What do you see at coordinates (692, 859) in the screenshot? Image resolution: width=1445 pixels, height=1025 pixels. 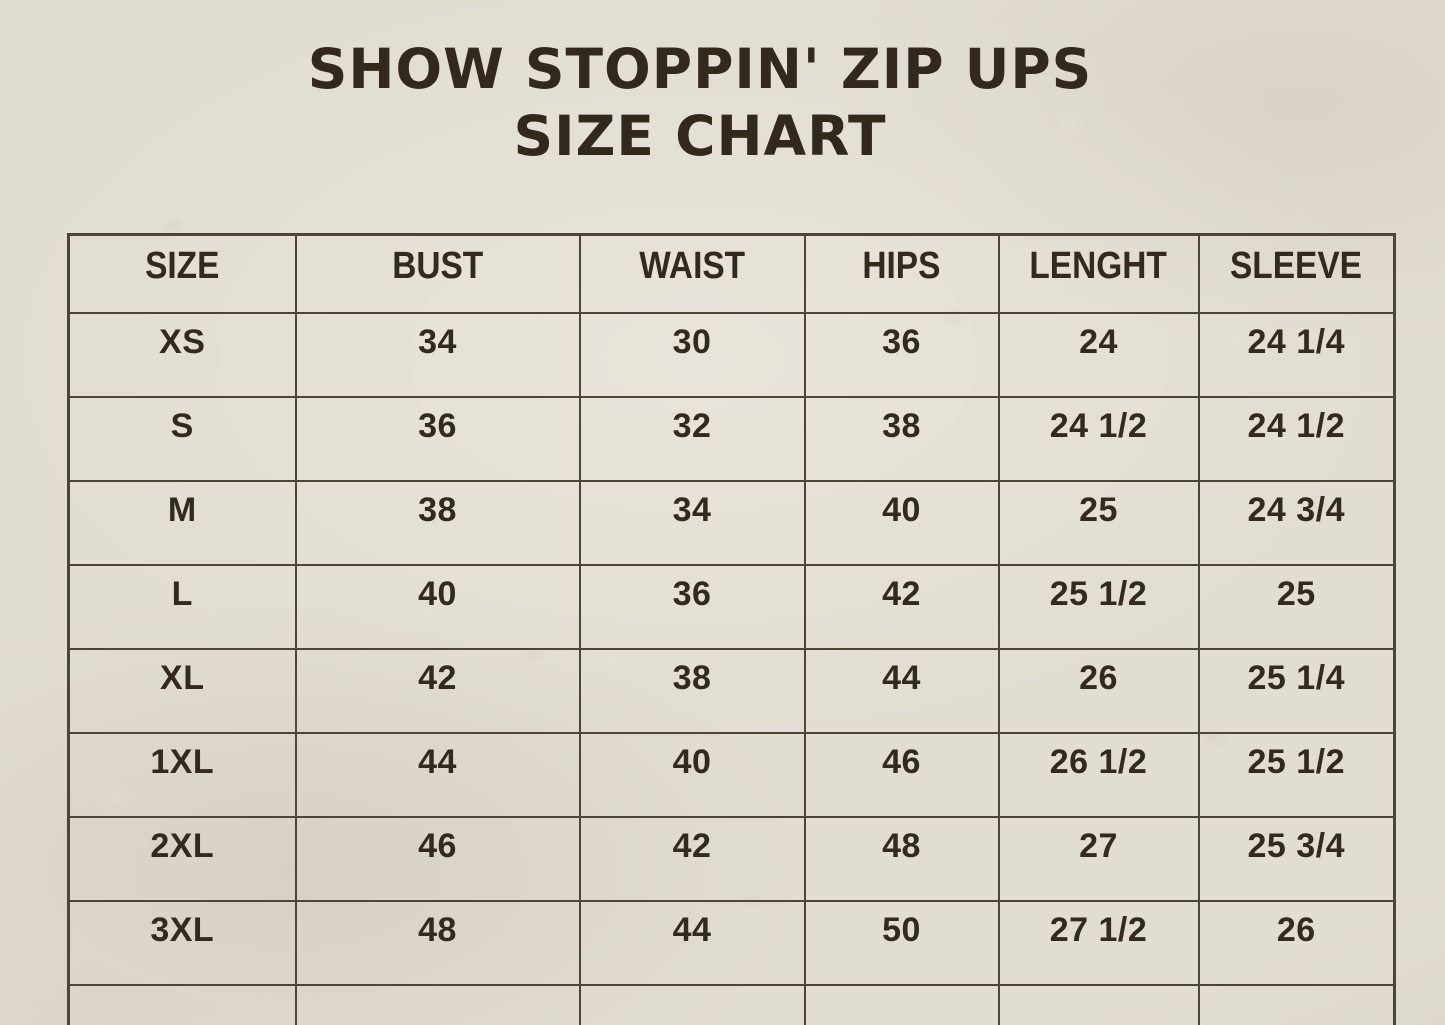 I see `cell-waist: 42` at bounding box center [692, 859].